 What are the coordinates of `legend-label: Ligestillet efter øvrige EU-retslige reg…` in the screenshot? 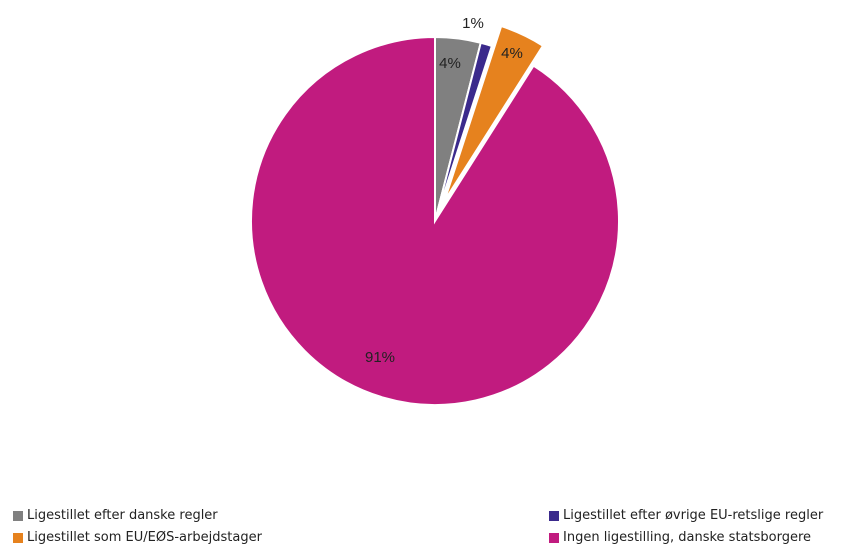 It's located at (693, 515).